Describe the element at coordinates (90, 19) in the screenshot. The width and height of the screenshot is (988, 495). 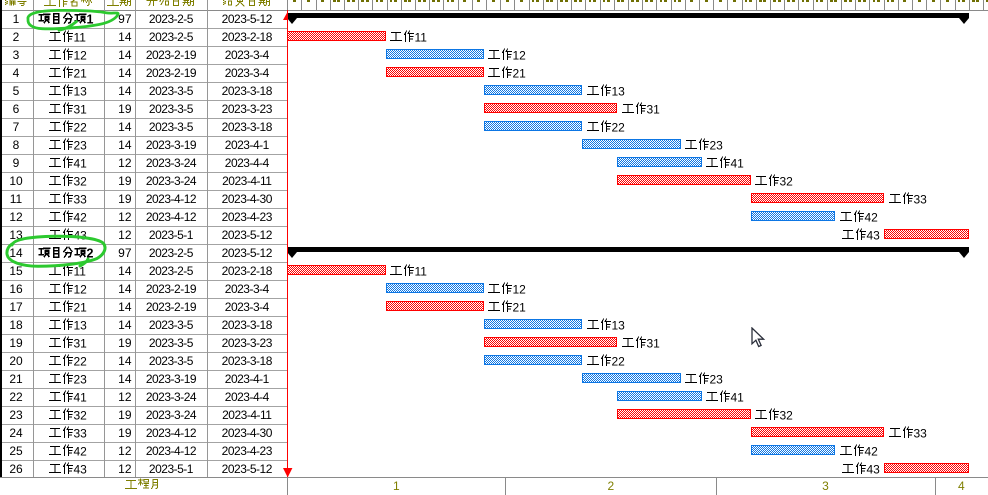
I see `svg-text: 1` at that location.